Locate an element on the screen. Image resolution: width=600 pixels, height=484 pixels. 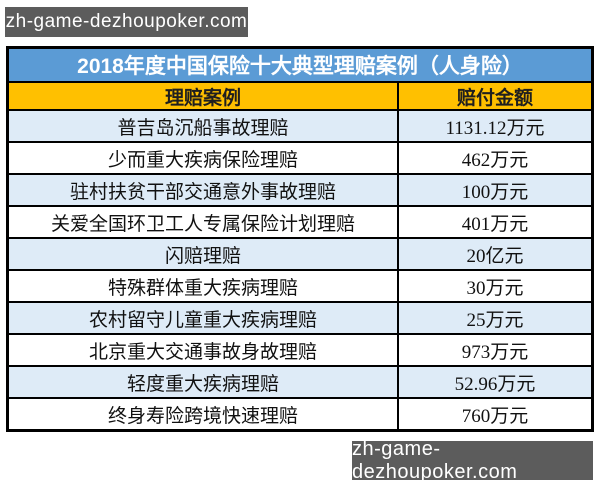
table-row: 终身寿险跨境快速理赔 760万元 is located at coordinates (300, 414).